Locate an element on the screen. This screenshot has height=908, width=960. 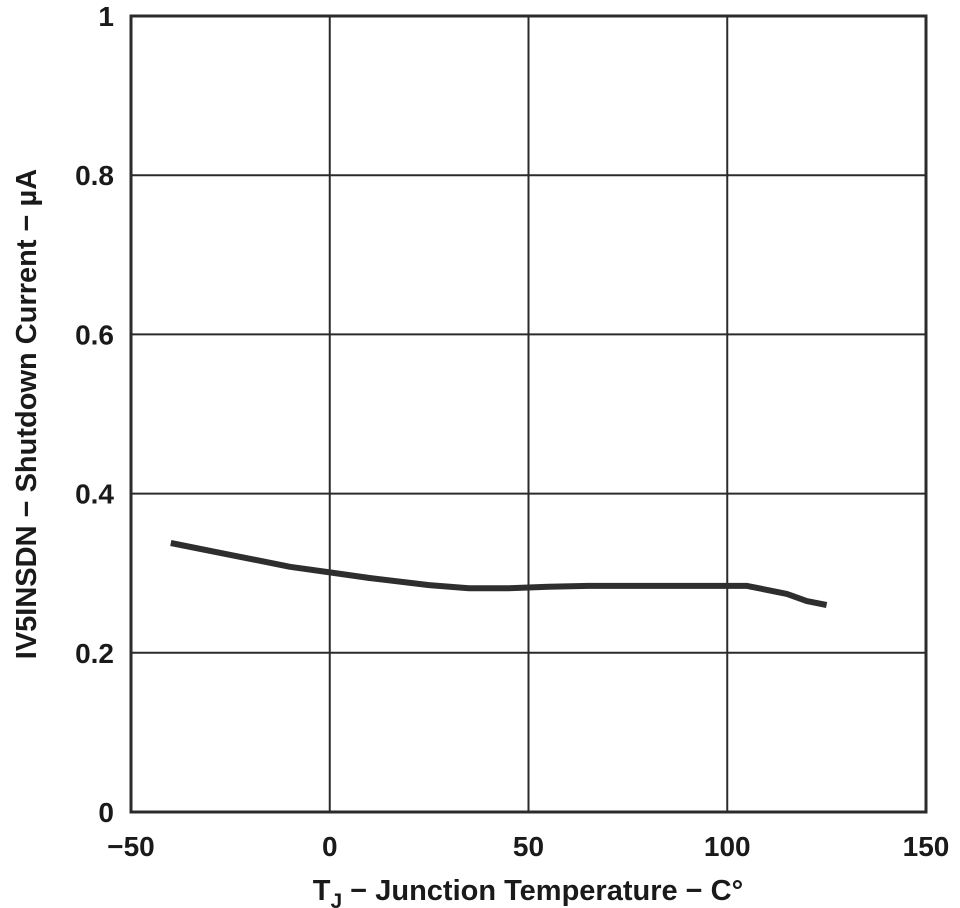
x-tick-label: 0 is located at coordinates (330, 846).